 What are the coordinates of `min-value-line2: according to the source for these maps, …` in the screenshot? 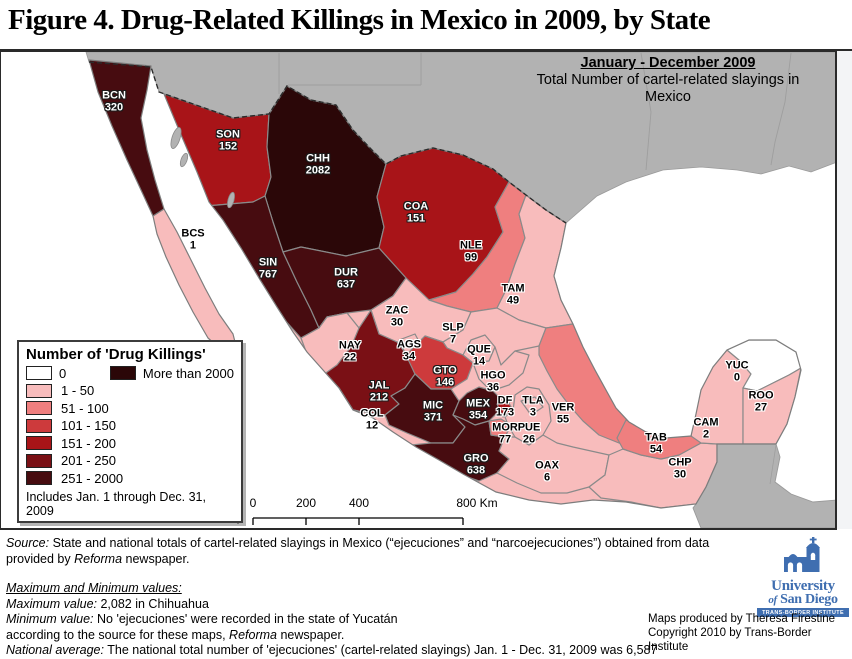 It's located at (175, 634).